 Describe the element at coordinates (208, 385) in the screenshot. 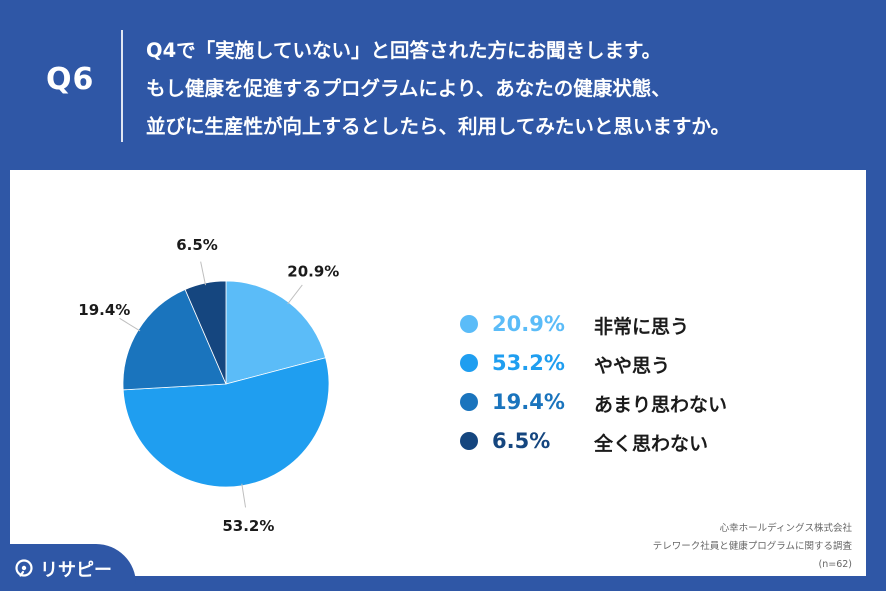

I see `pie-chart: 20.9% 53.2% 19.4% 6.5%` at that location.